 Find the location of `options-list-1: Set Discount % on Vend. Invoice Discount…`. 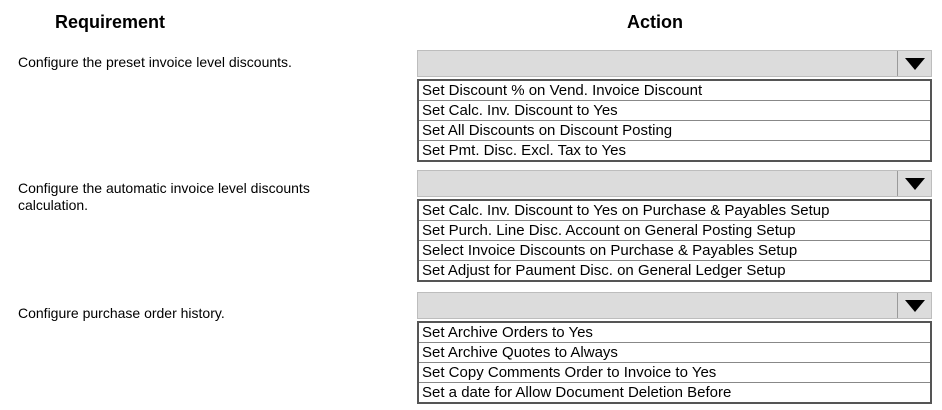

options-list-1: Set Discount % on Vend. Invoice Discount… is located at coordinates (674, 120).